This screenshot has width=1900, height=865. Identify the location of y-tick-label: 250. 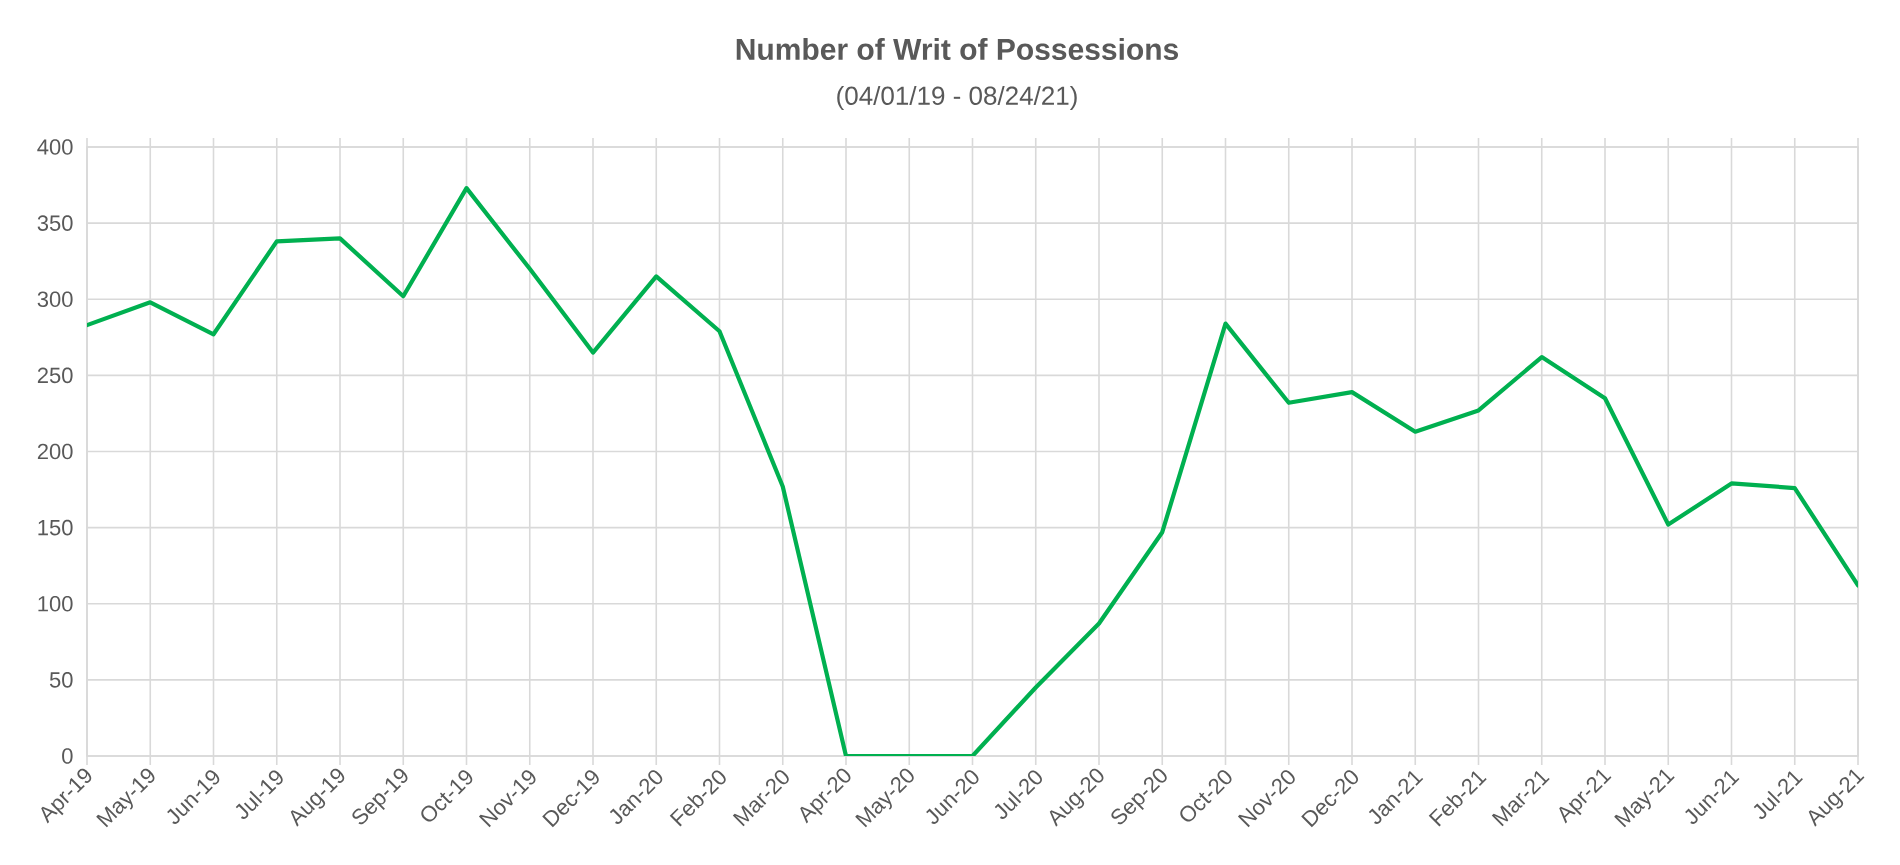
(55, 375).